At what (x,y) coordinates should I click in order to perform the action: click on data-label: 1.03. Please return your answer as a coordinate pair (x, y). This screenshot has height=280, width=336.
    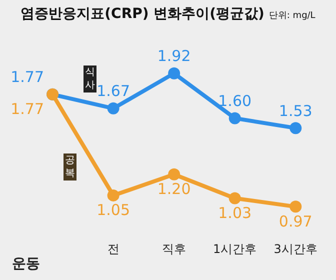
    Looking at the image, I should click on (235, 213).